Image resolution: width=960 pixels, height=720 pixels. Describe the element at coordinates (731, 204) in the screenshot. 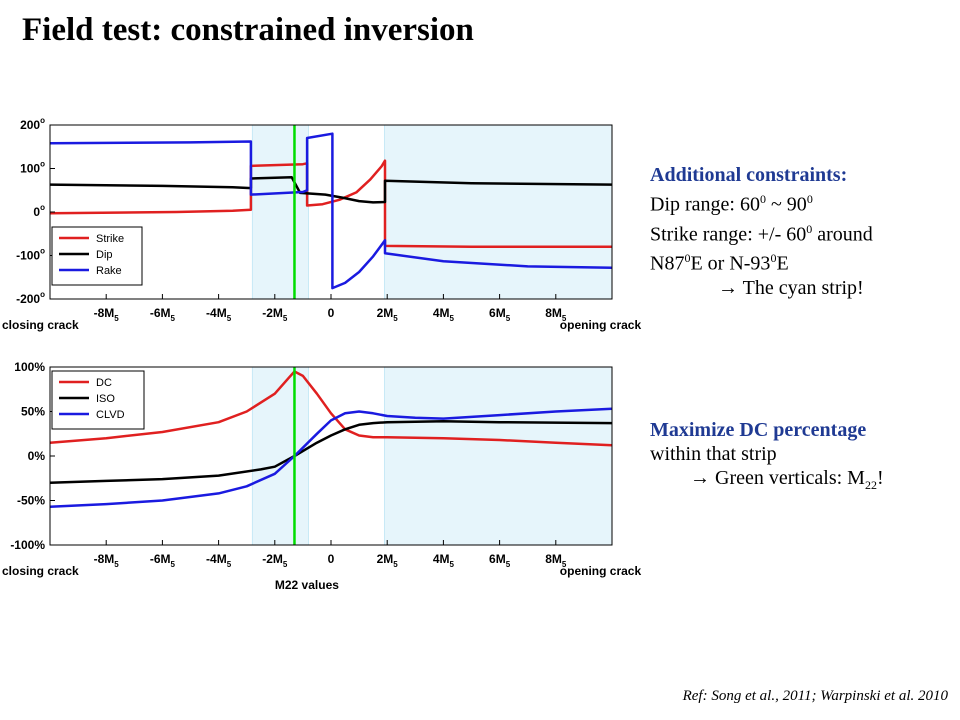

I see `dip-range-line: Dip range: 600 ~ 900` at that location.